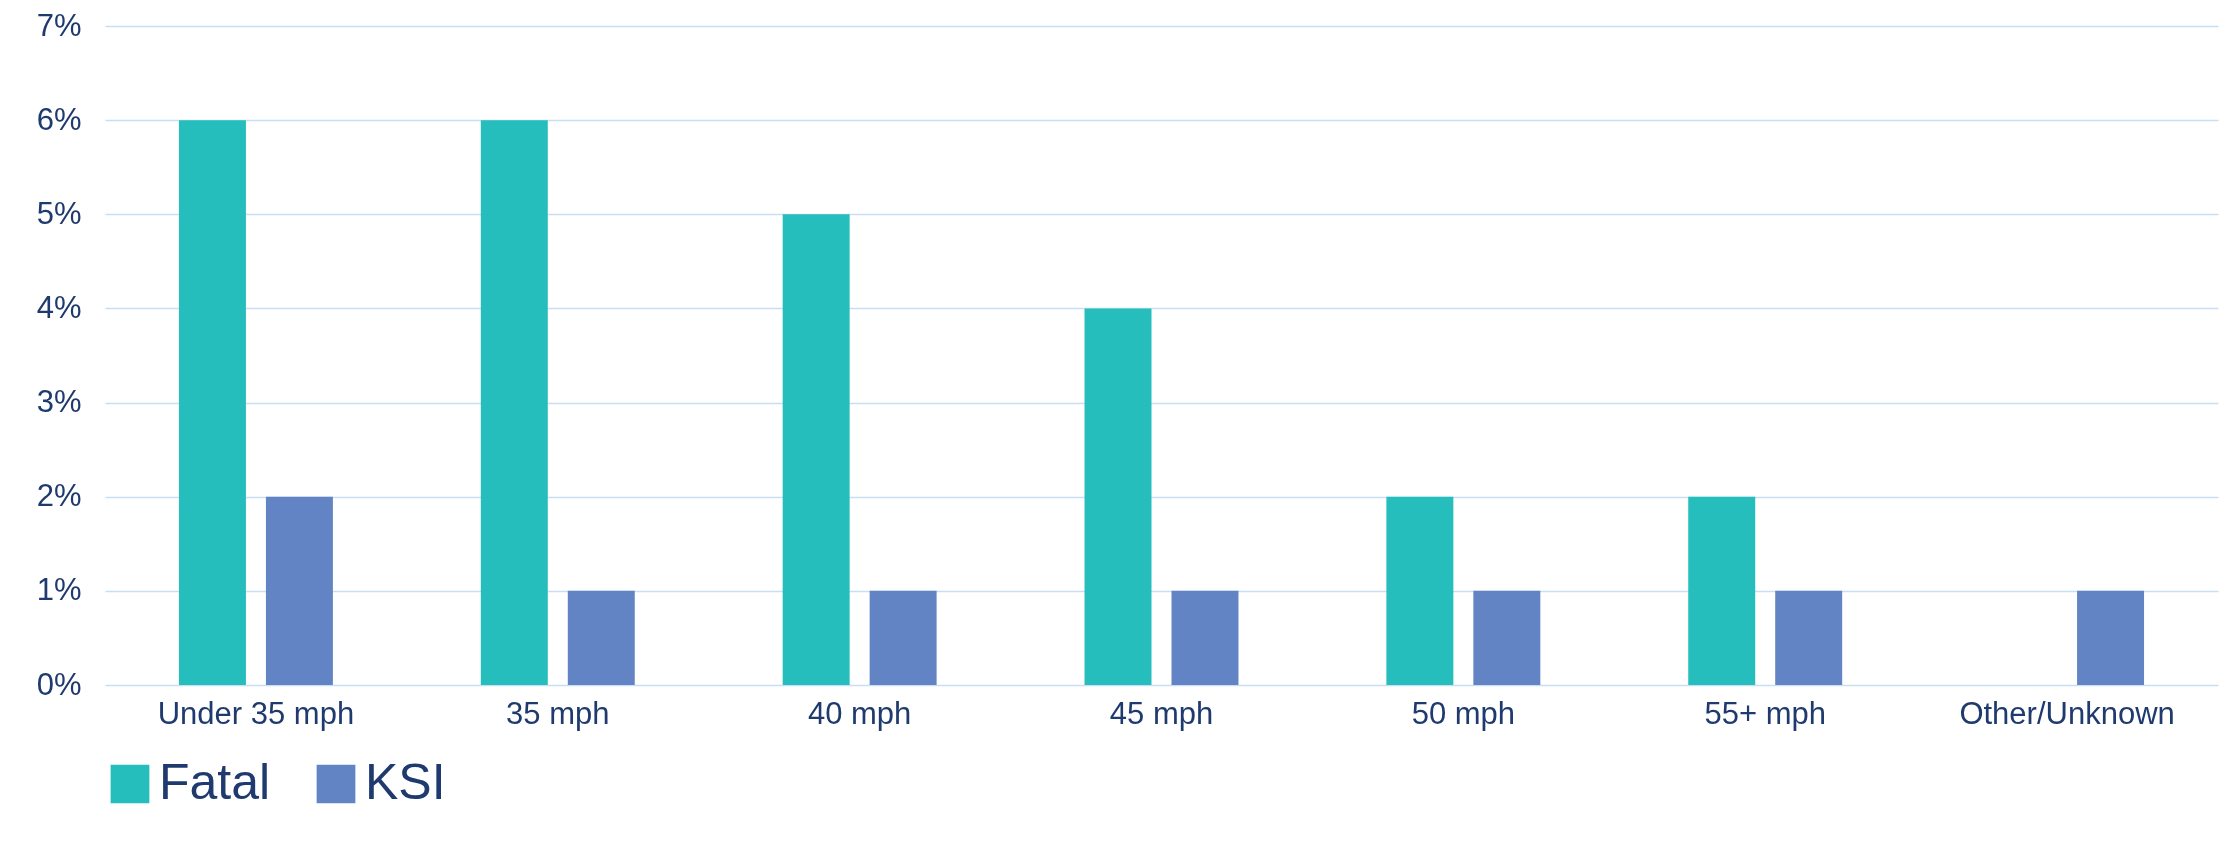 This screenshot has width=2232, height=843. What do you see at coordinates (59, 684) in the screenshot?
I see `y-tick-label: 0%` at bounding box center [59, 684].